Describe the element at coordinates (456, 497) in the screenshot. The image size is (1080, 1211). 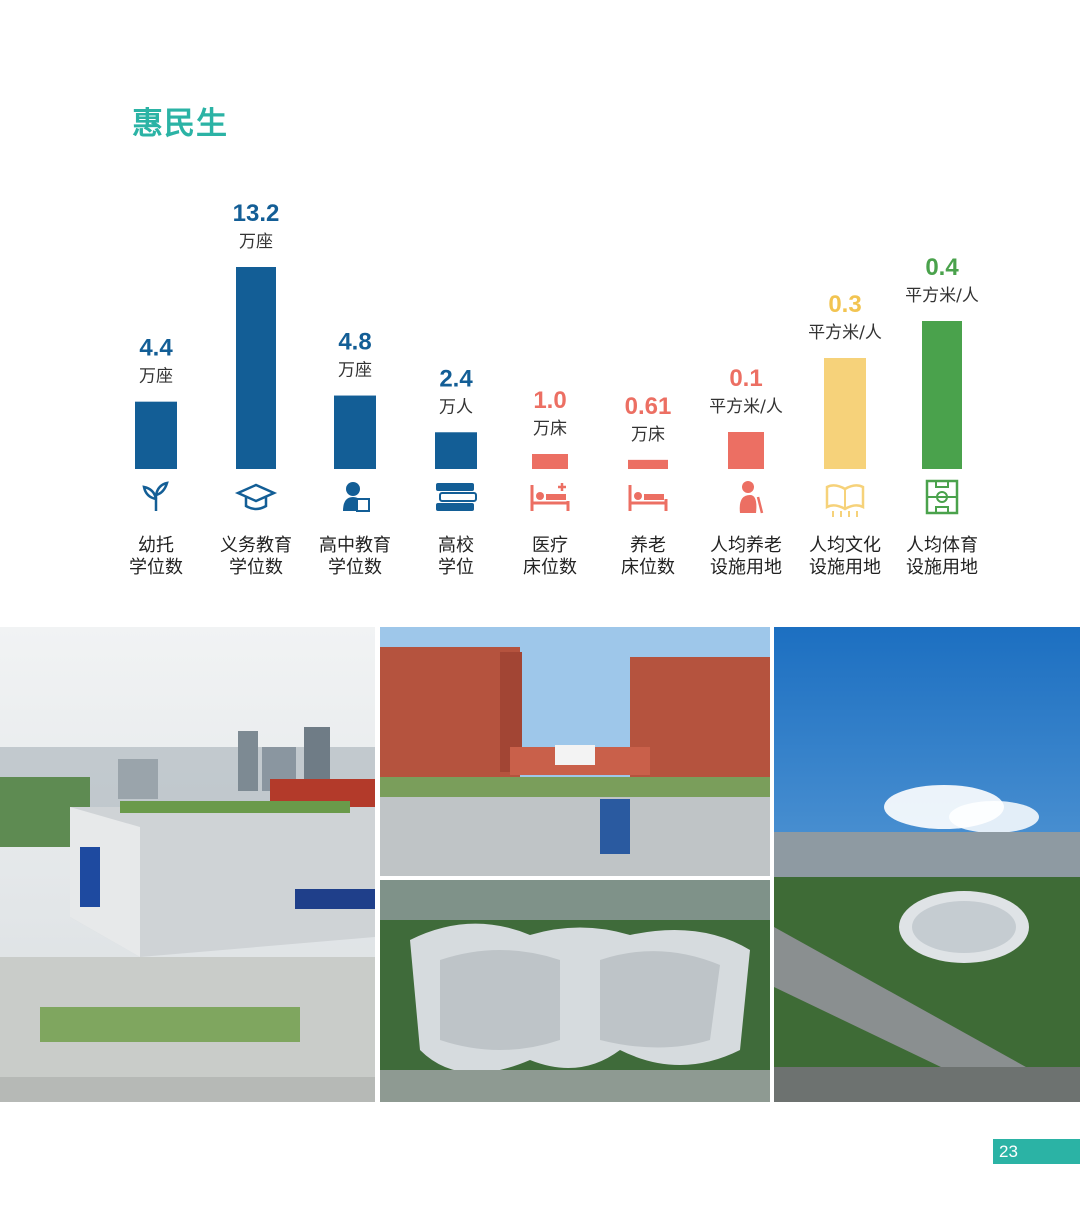
I see `books-icon` at that location.